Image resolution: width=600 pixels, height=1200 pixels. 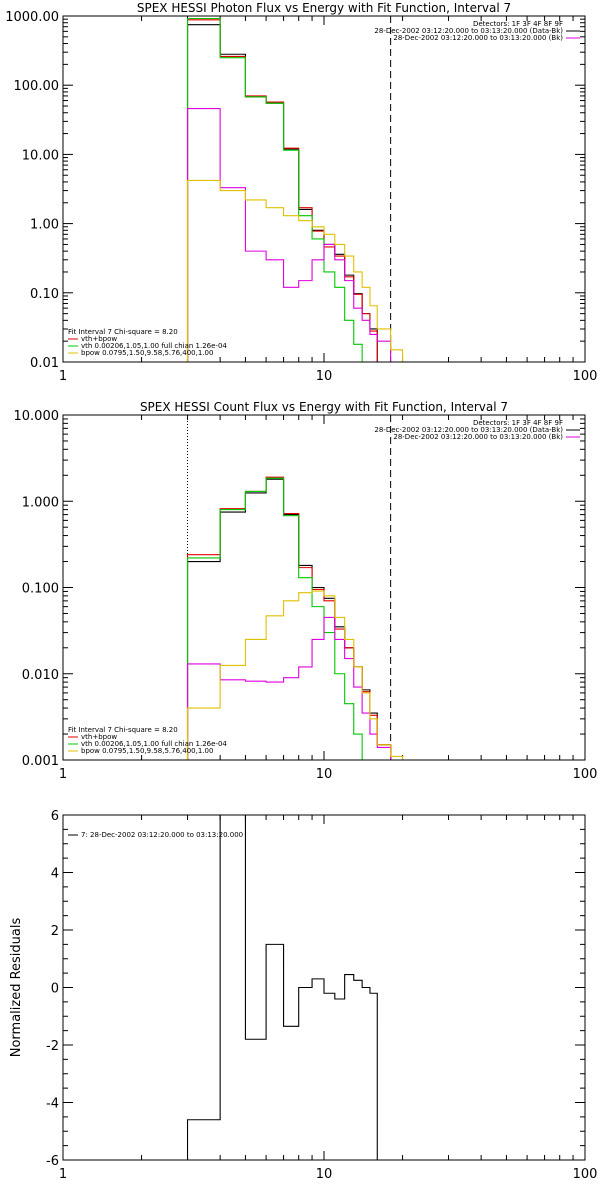 I want to click on y-tick-label: 6, so click(x=55, y=816).